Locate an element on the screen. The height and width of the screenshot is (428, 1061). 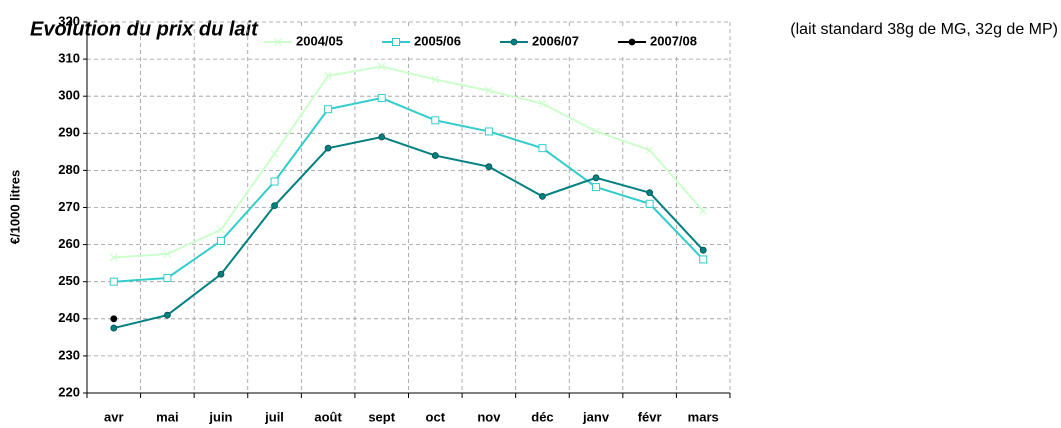
y-tick-label: 220 is located at coordinates (69, 391).